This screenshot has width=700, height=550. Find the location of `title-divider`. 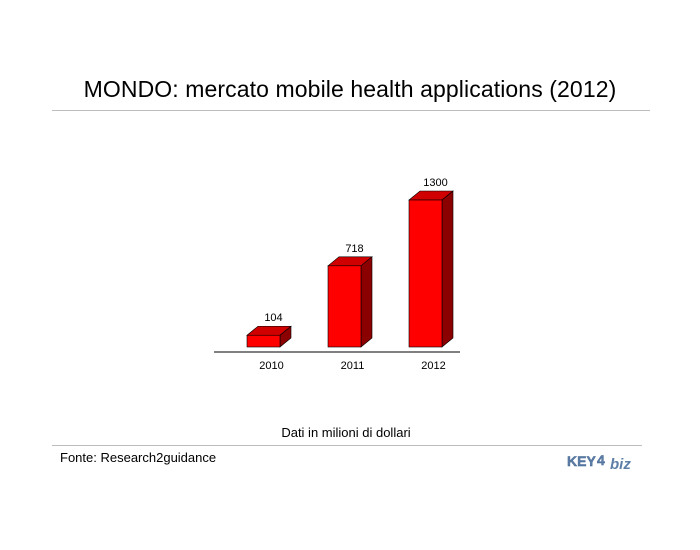

title-divider is located at coordinates (351, 110).